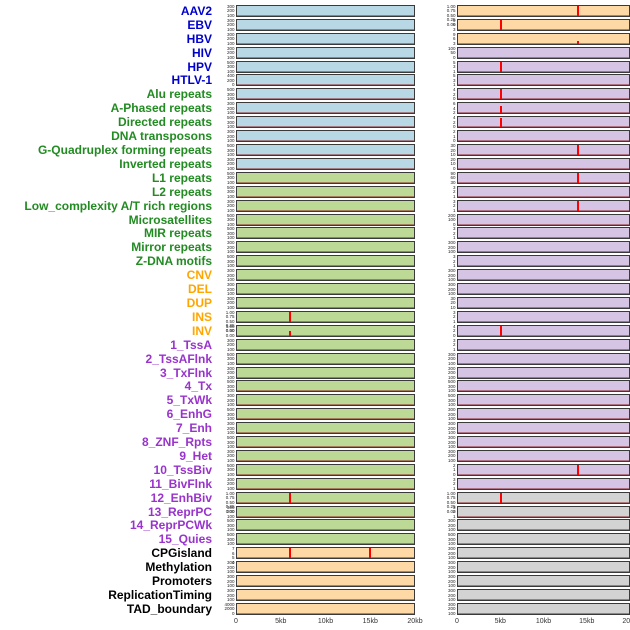 Image resolution: width=630 pixels, height=630 pixels. Describe the element at coordinates (171, 247) in the screenshot. I see `row-label: Mirror repeats` at that location.